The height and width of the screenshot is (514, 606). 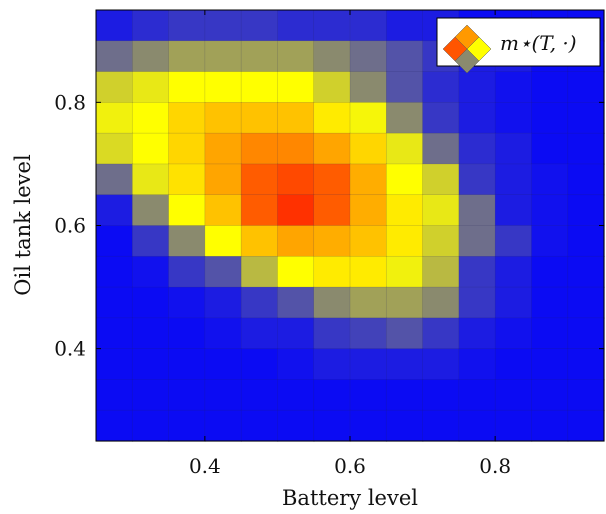 I want to click on y-tick-label: 0.8, so click(x=70, y=102).